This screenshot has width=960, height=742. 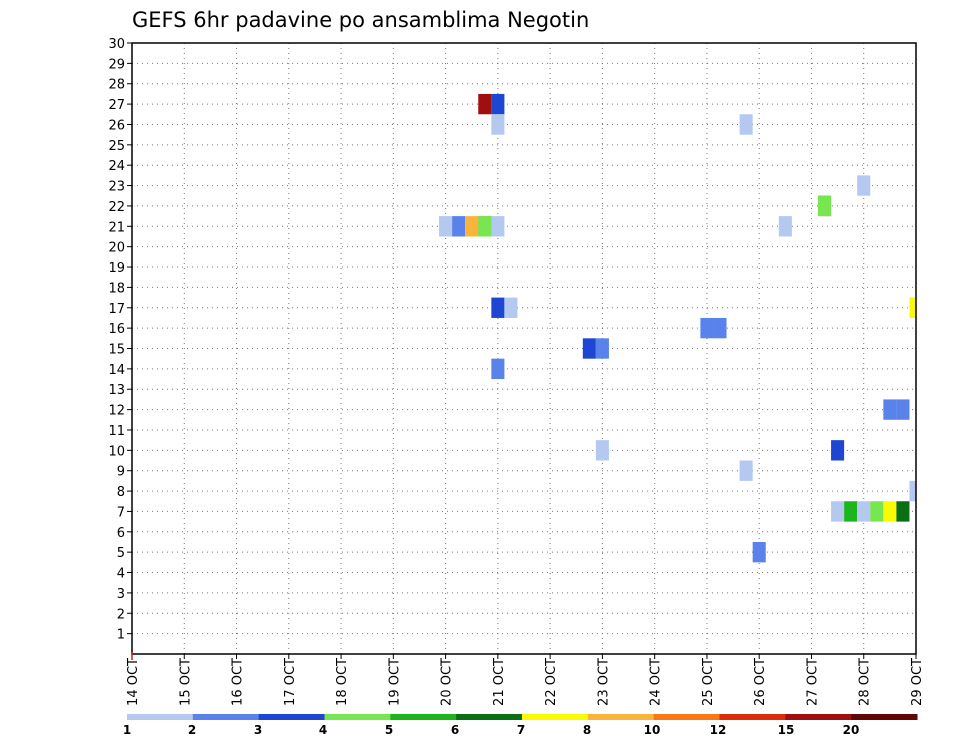 What do you see at coordinates (121, 492) in the screenshot?
I see `y-tick-label: 8` at bounding box center [121, 492].